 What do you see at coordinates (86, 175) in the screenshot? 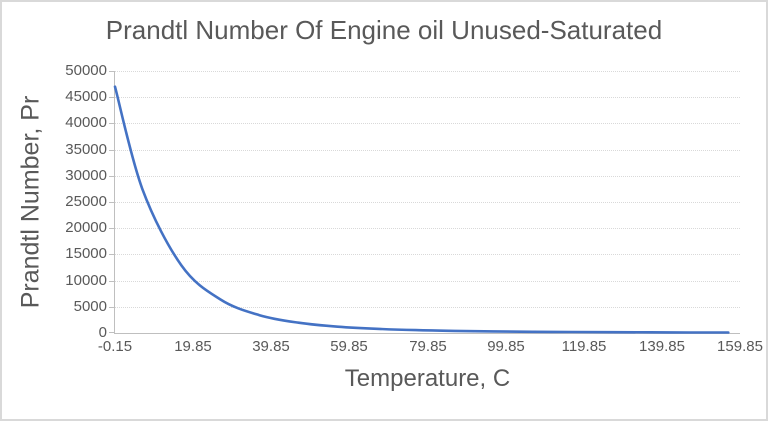
I see `y-tick-label: 30000` at bounding box center [86, 175].